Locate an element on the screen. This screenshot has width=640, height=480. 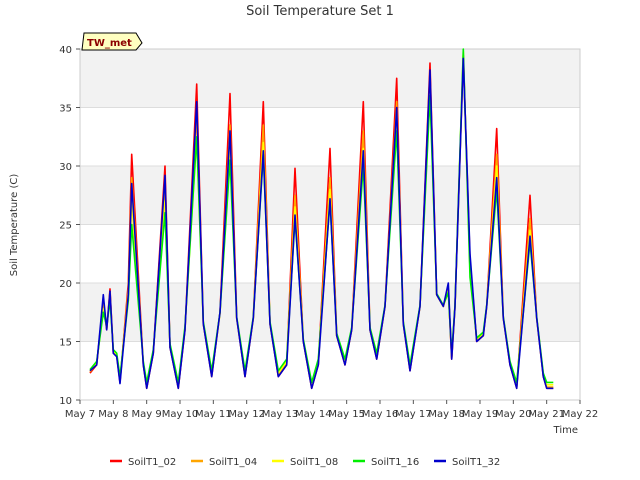
badge-shape is located at coordinates (112, 41).